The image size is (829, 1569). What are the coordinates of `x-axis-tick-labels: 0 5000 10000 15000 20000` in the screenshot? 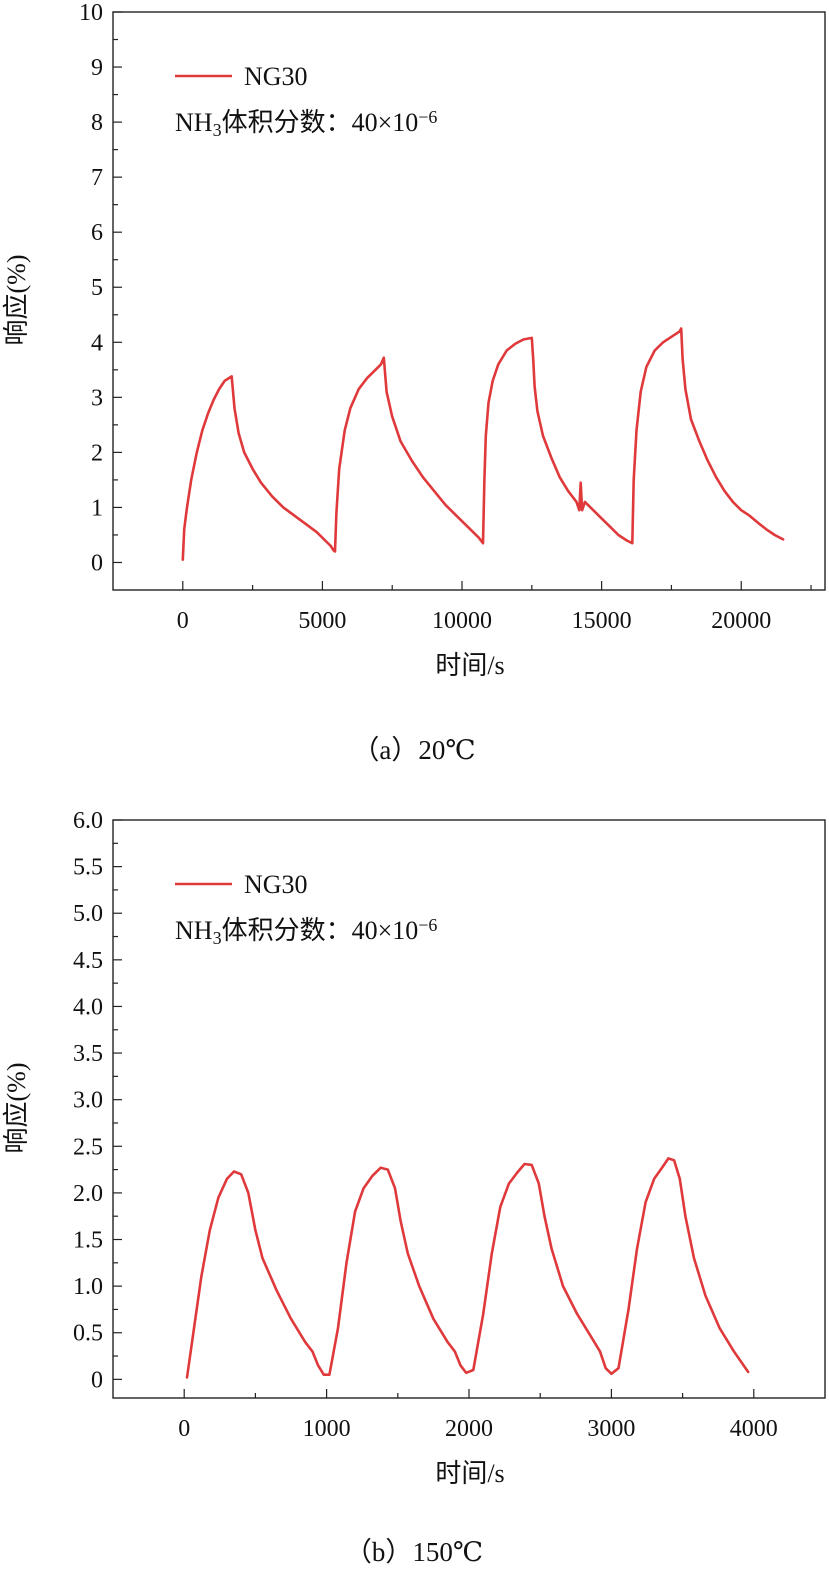 It's located at (474, 621).